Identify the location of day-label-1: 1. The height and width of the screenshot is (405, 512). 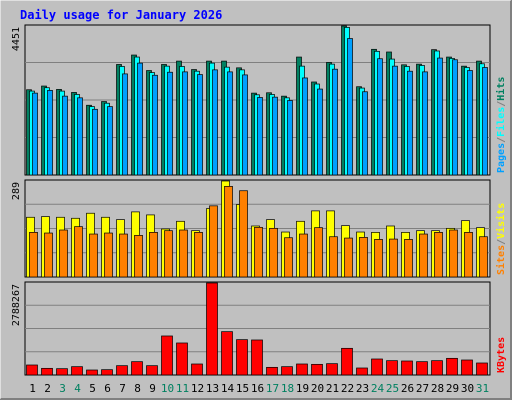
(32, 388).